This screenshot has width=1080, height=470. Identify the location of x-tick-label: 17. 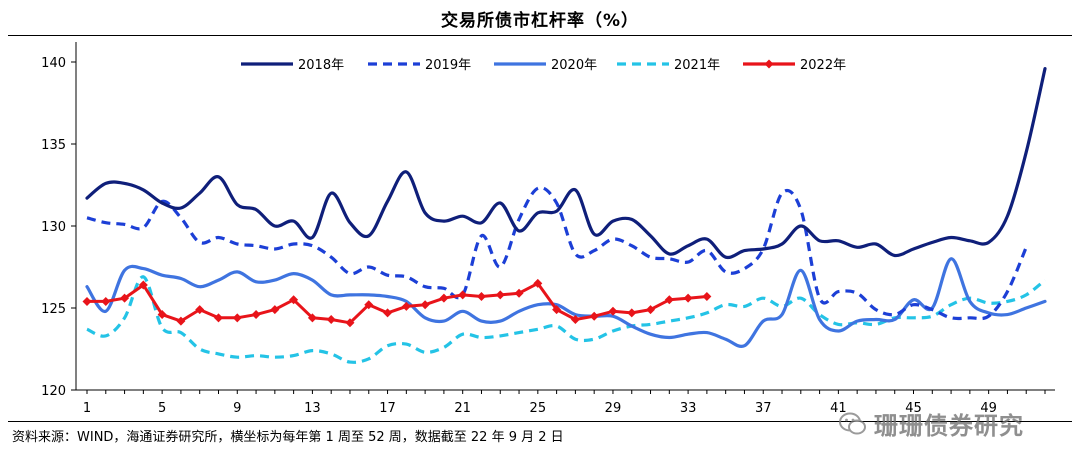
(387, 408).